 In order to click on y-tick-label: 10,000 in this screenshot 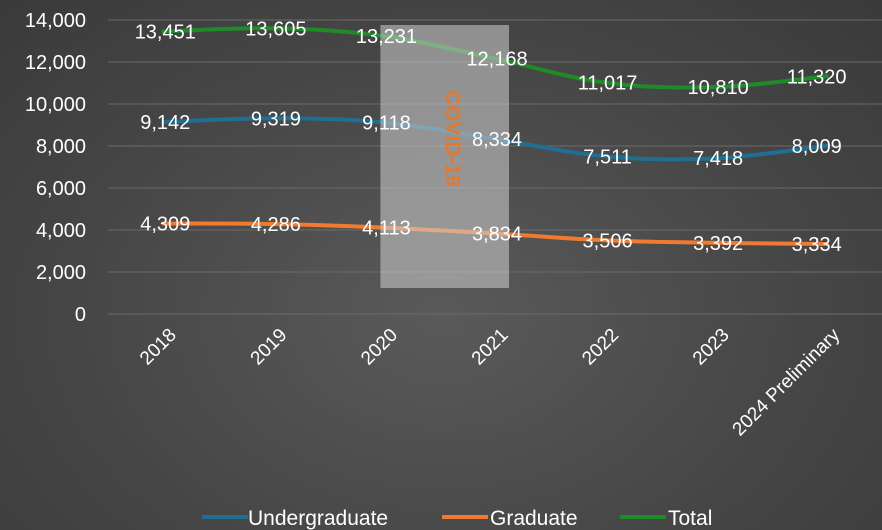, I will do `click(55, 105)`.